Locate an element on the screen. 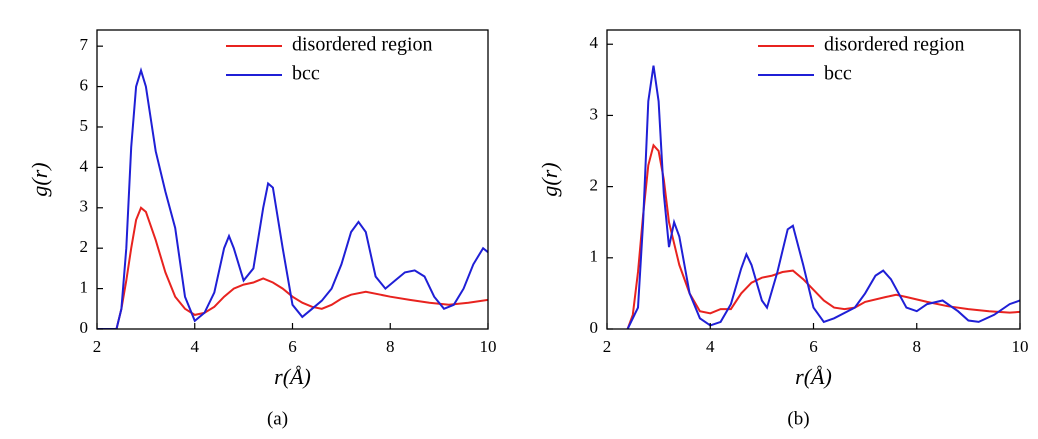 Image resolution: width=1038 pixels, height=439 pixels. y-tick-label: 7 is located at coordinates (84, 44).